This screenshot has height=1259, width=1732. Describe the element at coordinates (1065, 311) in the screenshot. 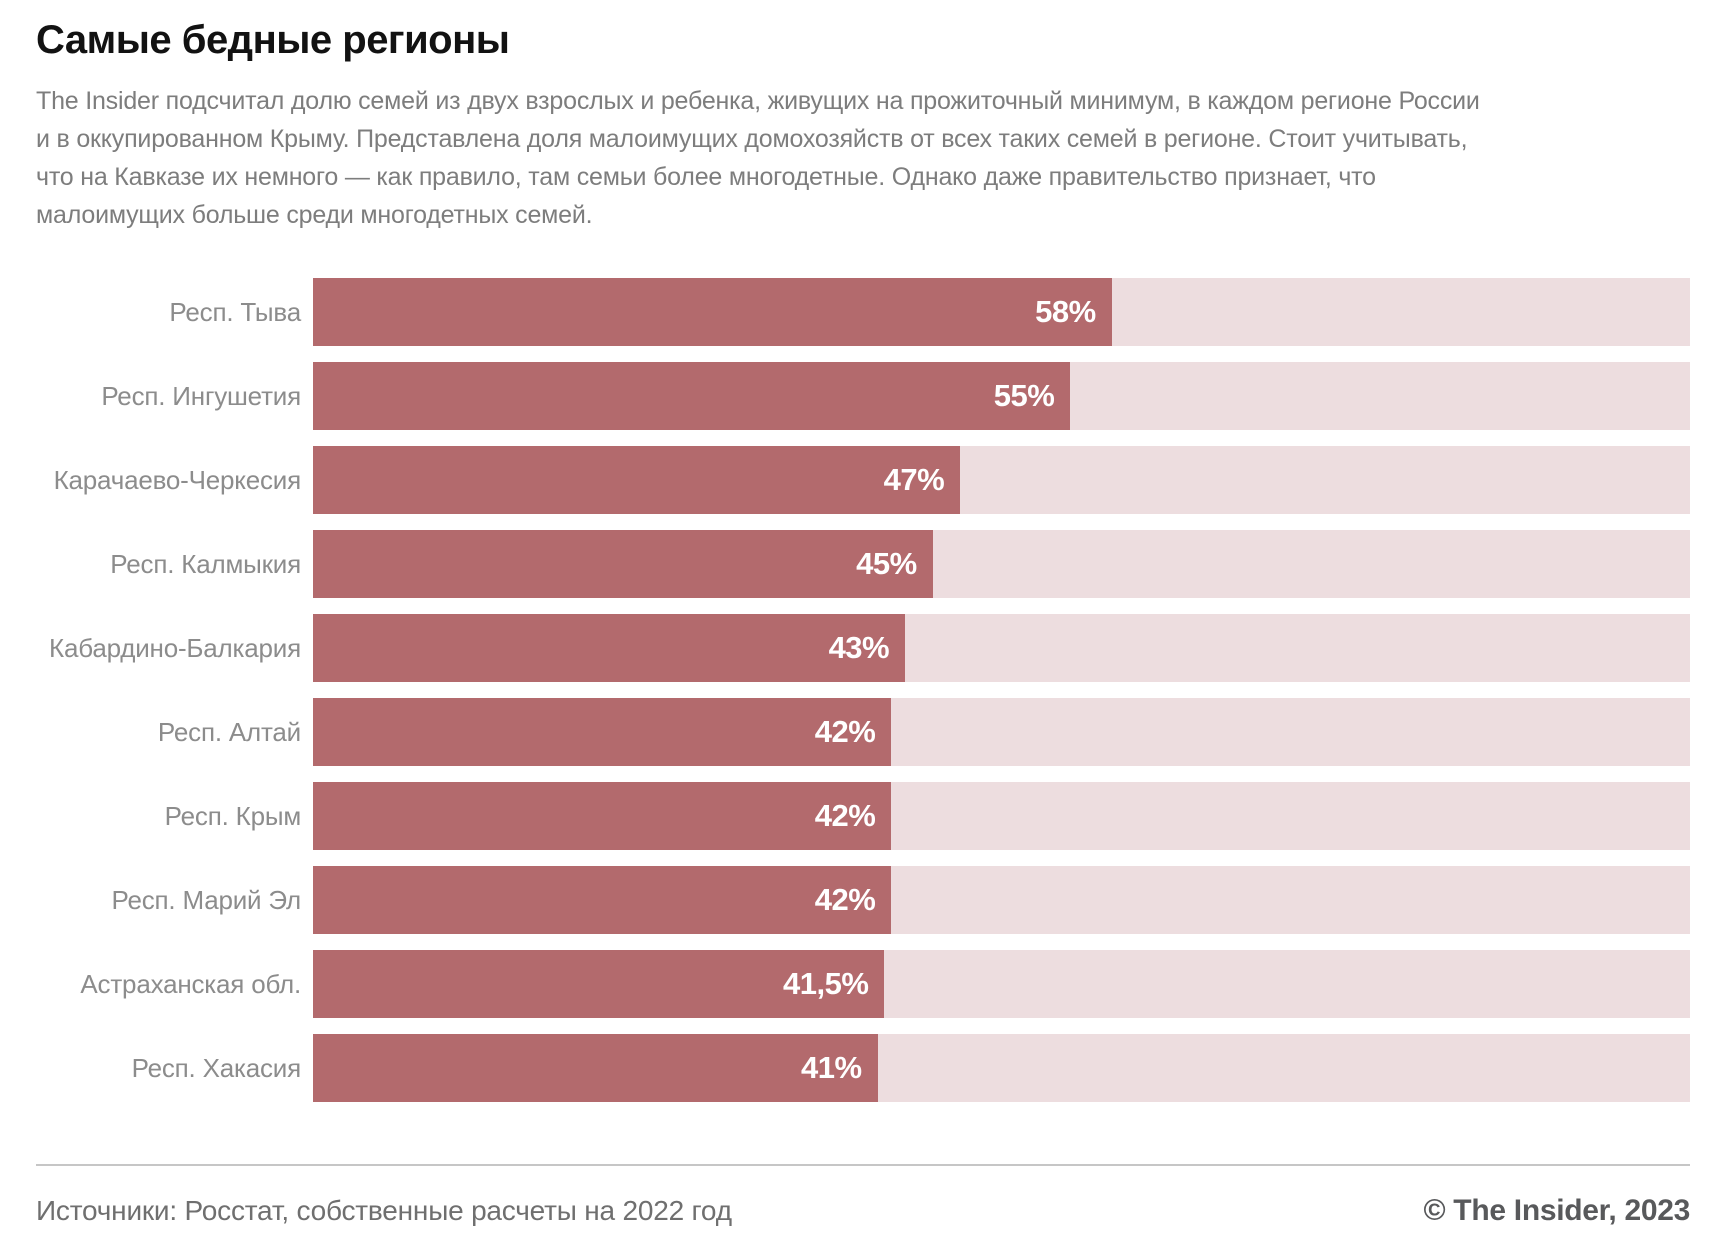

I see `value-label: 58%` at that location.